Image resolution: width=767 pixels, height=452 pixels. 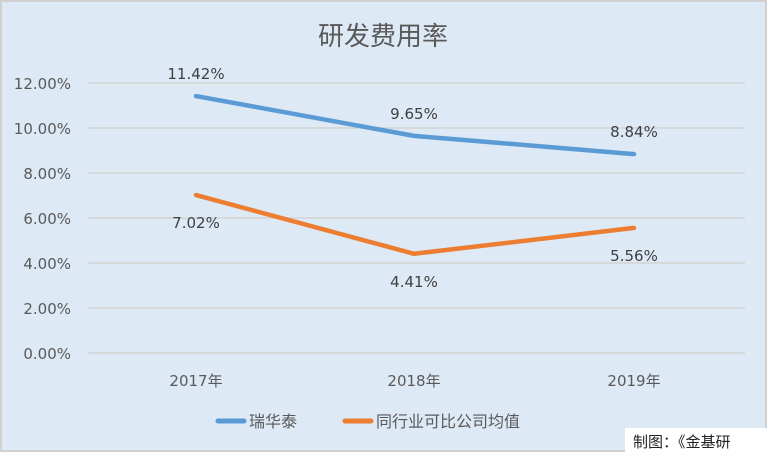 I want to click on y-tick-label: 6.00%, so click(x=47, y=219).